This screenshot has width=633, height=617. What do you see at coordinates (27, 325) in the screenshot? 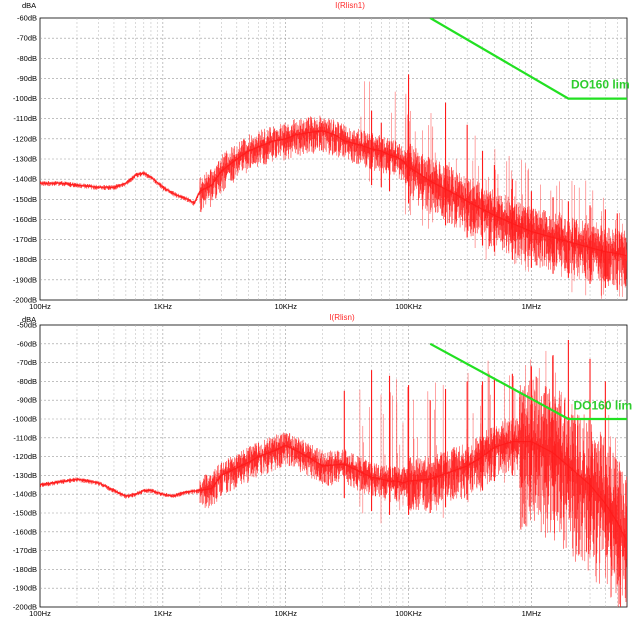
I see `y-tick-label: -50dB` at bounding box center [27, 325].